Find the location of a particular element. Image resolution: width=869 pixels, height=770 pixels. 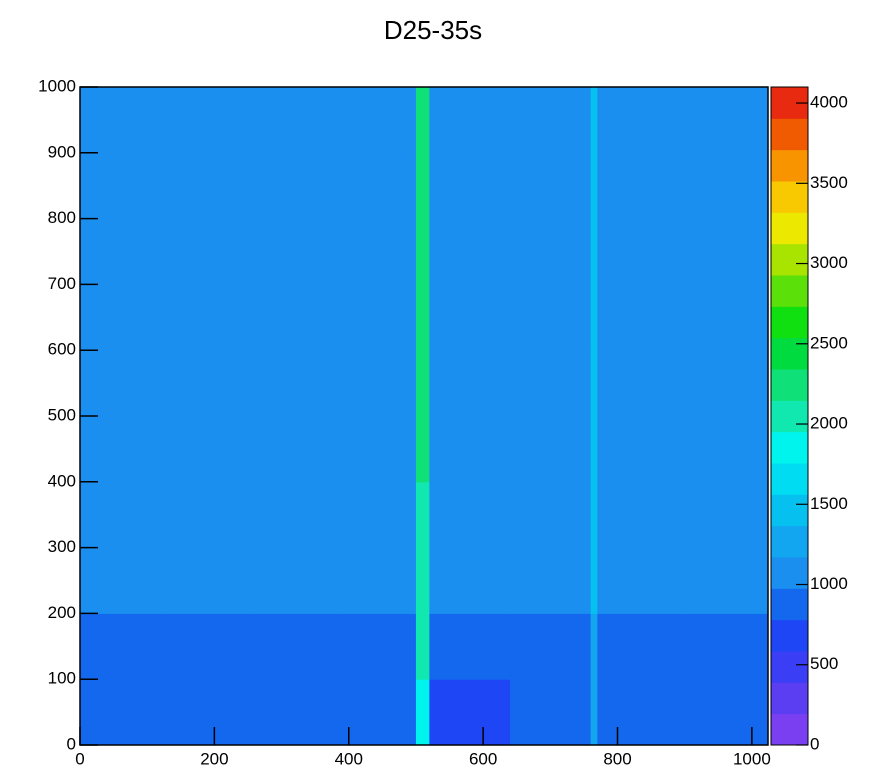

x-tick-label: 0 is located at coordinates (79, 758).